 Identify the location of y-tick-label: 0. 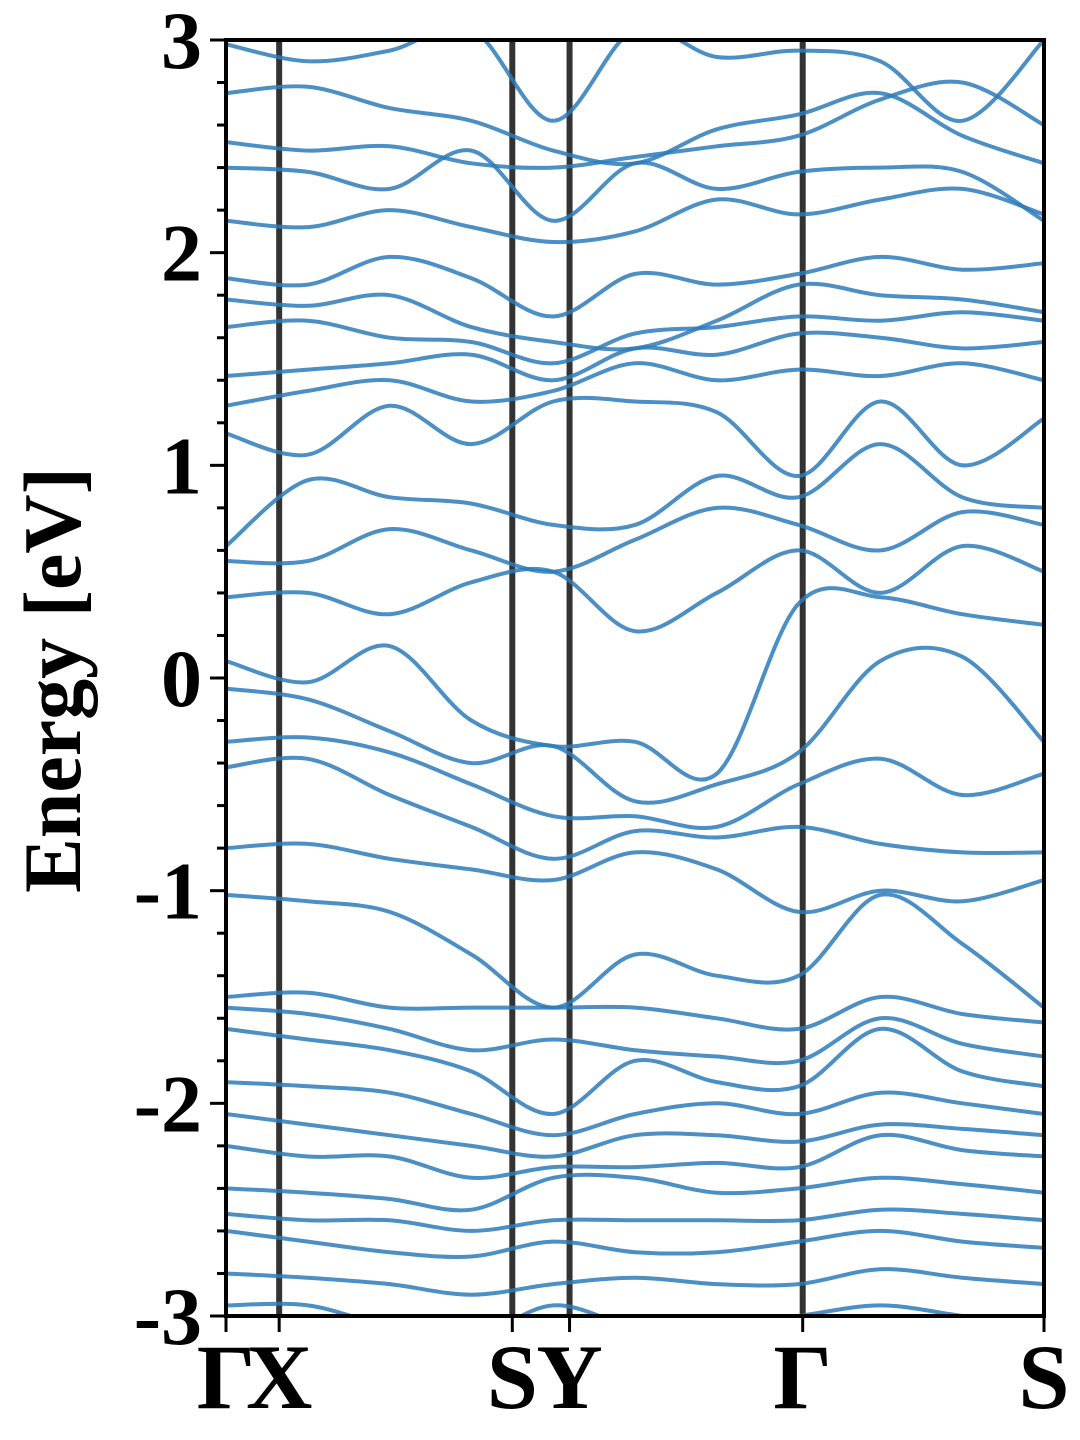
(181, 678).